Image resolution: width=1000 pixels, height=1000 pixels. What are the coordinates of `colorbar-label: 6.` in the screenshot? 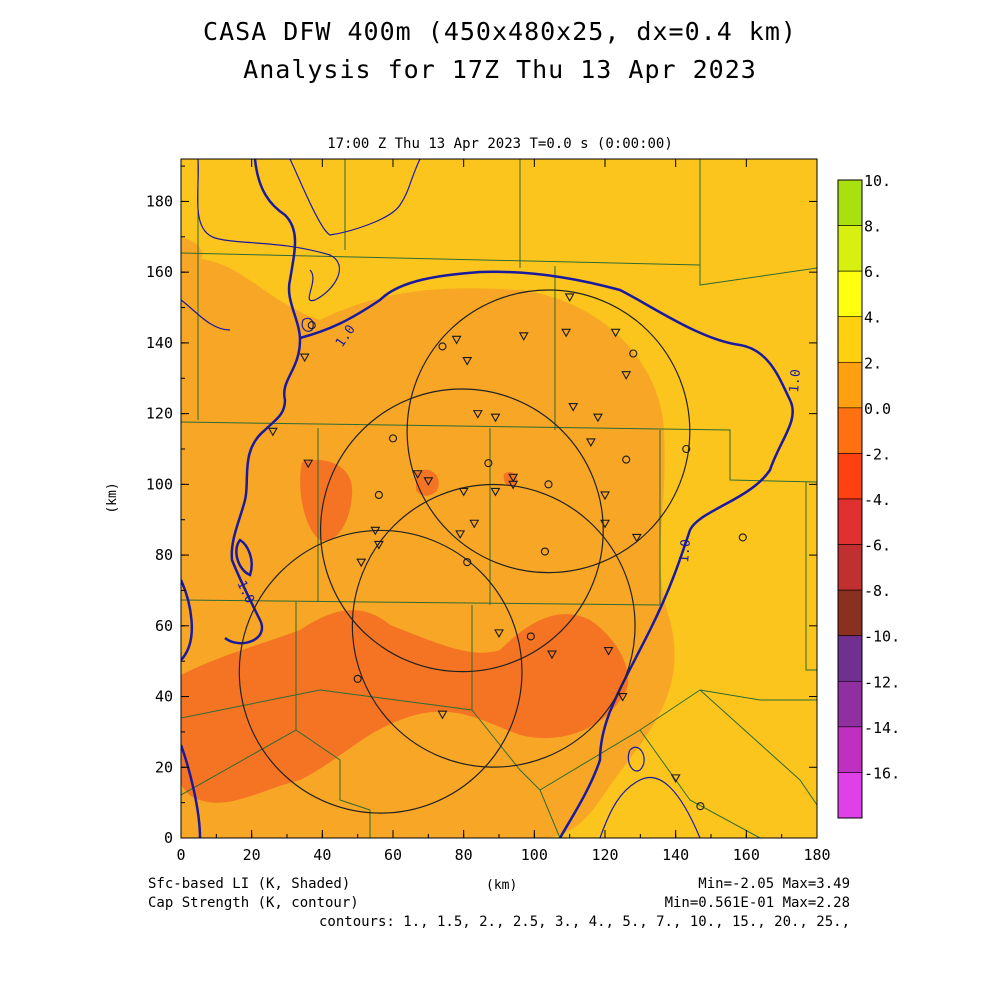 It's located at (873, 272).